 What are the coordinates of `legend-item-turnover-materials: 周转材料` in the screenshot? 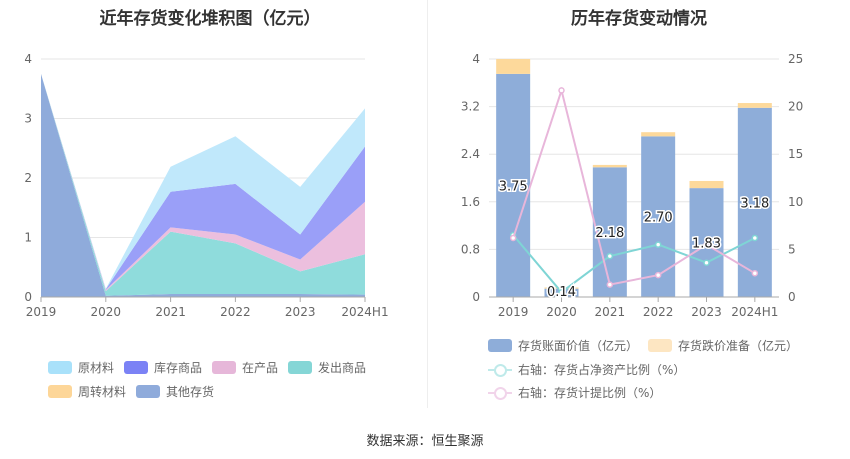 It's located at (87, 391).